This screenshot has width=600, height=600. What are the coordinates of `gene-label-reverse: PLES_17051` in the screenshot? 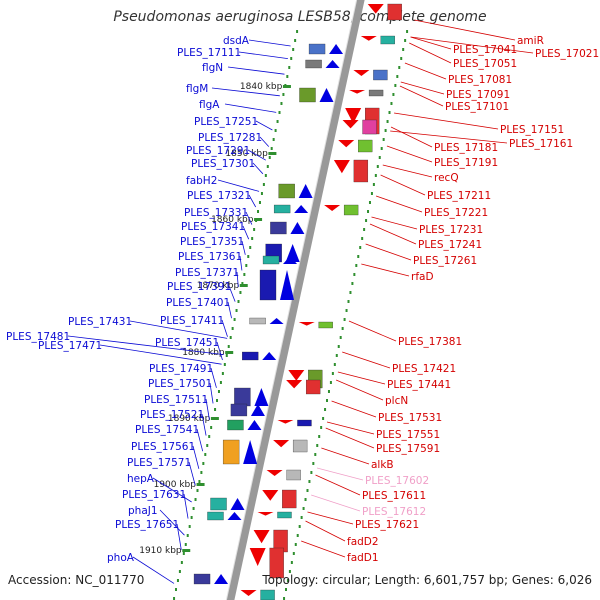 It's located at (485, 64).